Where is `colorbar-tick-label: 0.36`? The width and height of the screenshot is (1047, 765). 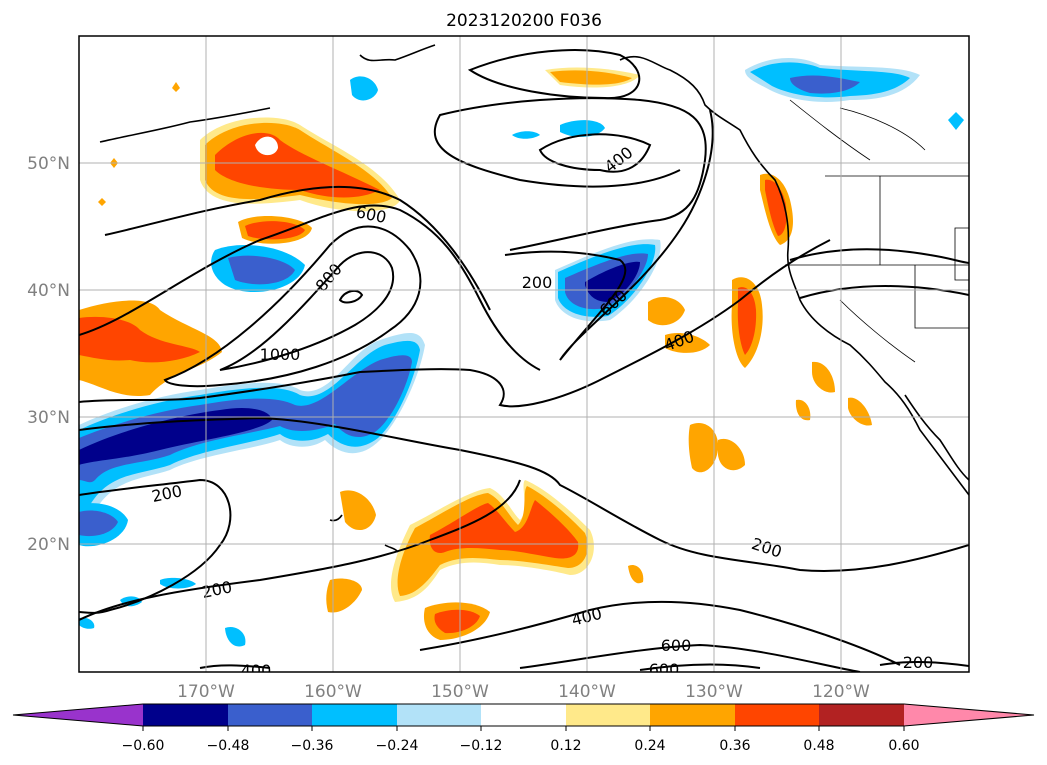
colorbar-tick-label: 0.36 is located at coordinates (734, 746).